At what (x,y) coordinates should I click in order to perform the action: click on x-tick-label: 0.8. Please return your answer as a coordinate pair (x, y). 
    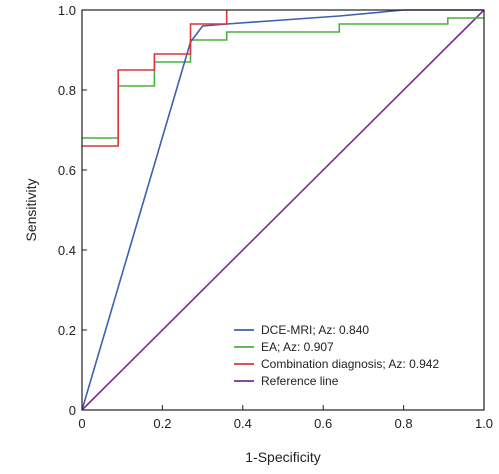
    Looking at the image, I should click on (404, 423).